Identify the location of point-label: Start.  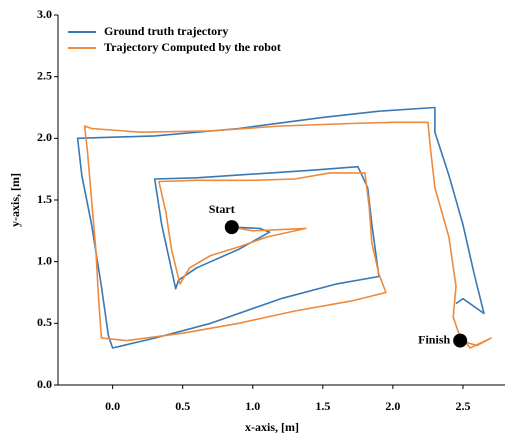
(222, 209).